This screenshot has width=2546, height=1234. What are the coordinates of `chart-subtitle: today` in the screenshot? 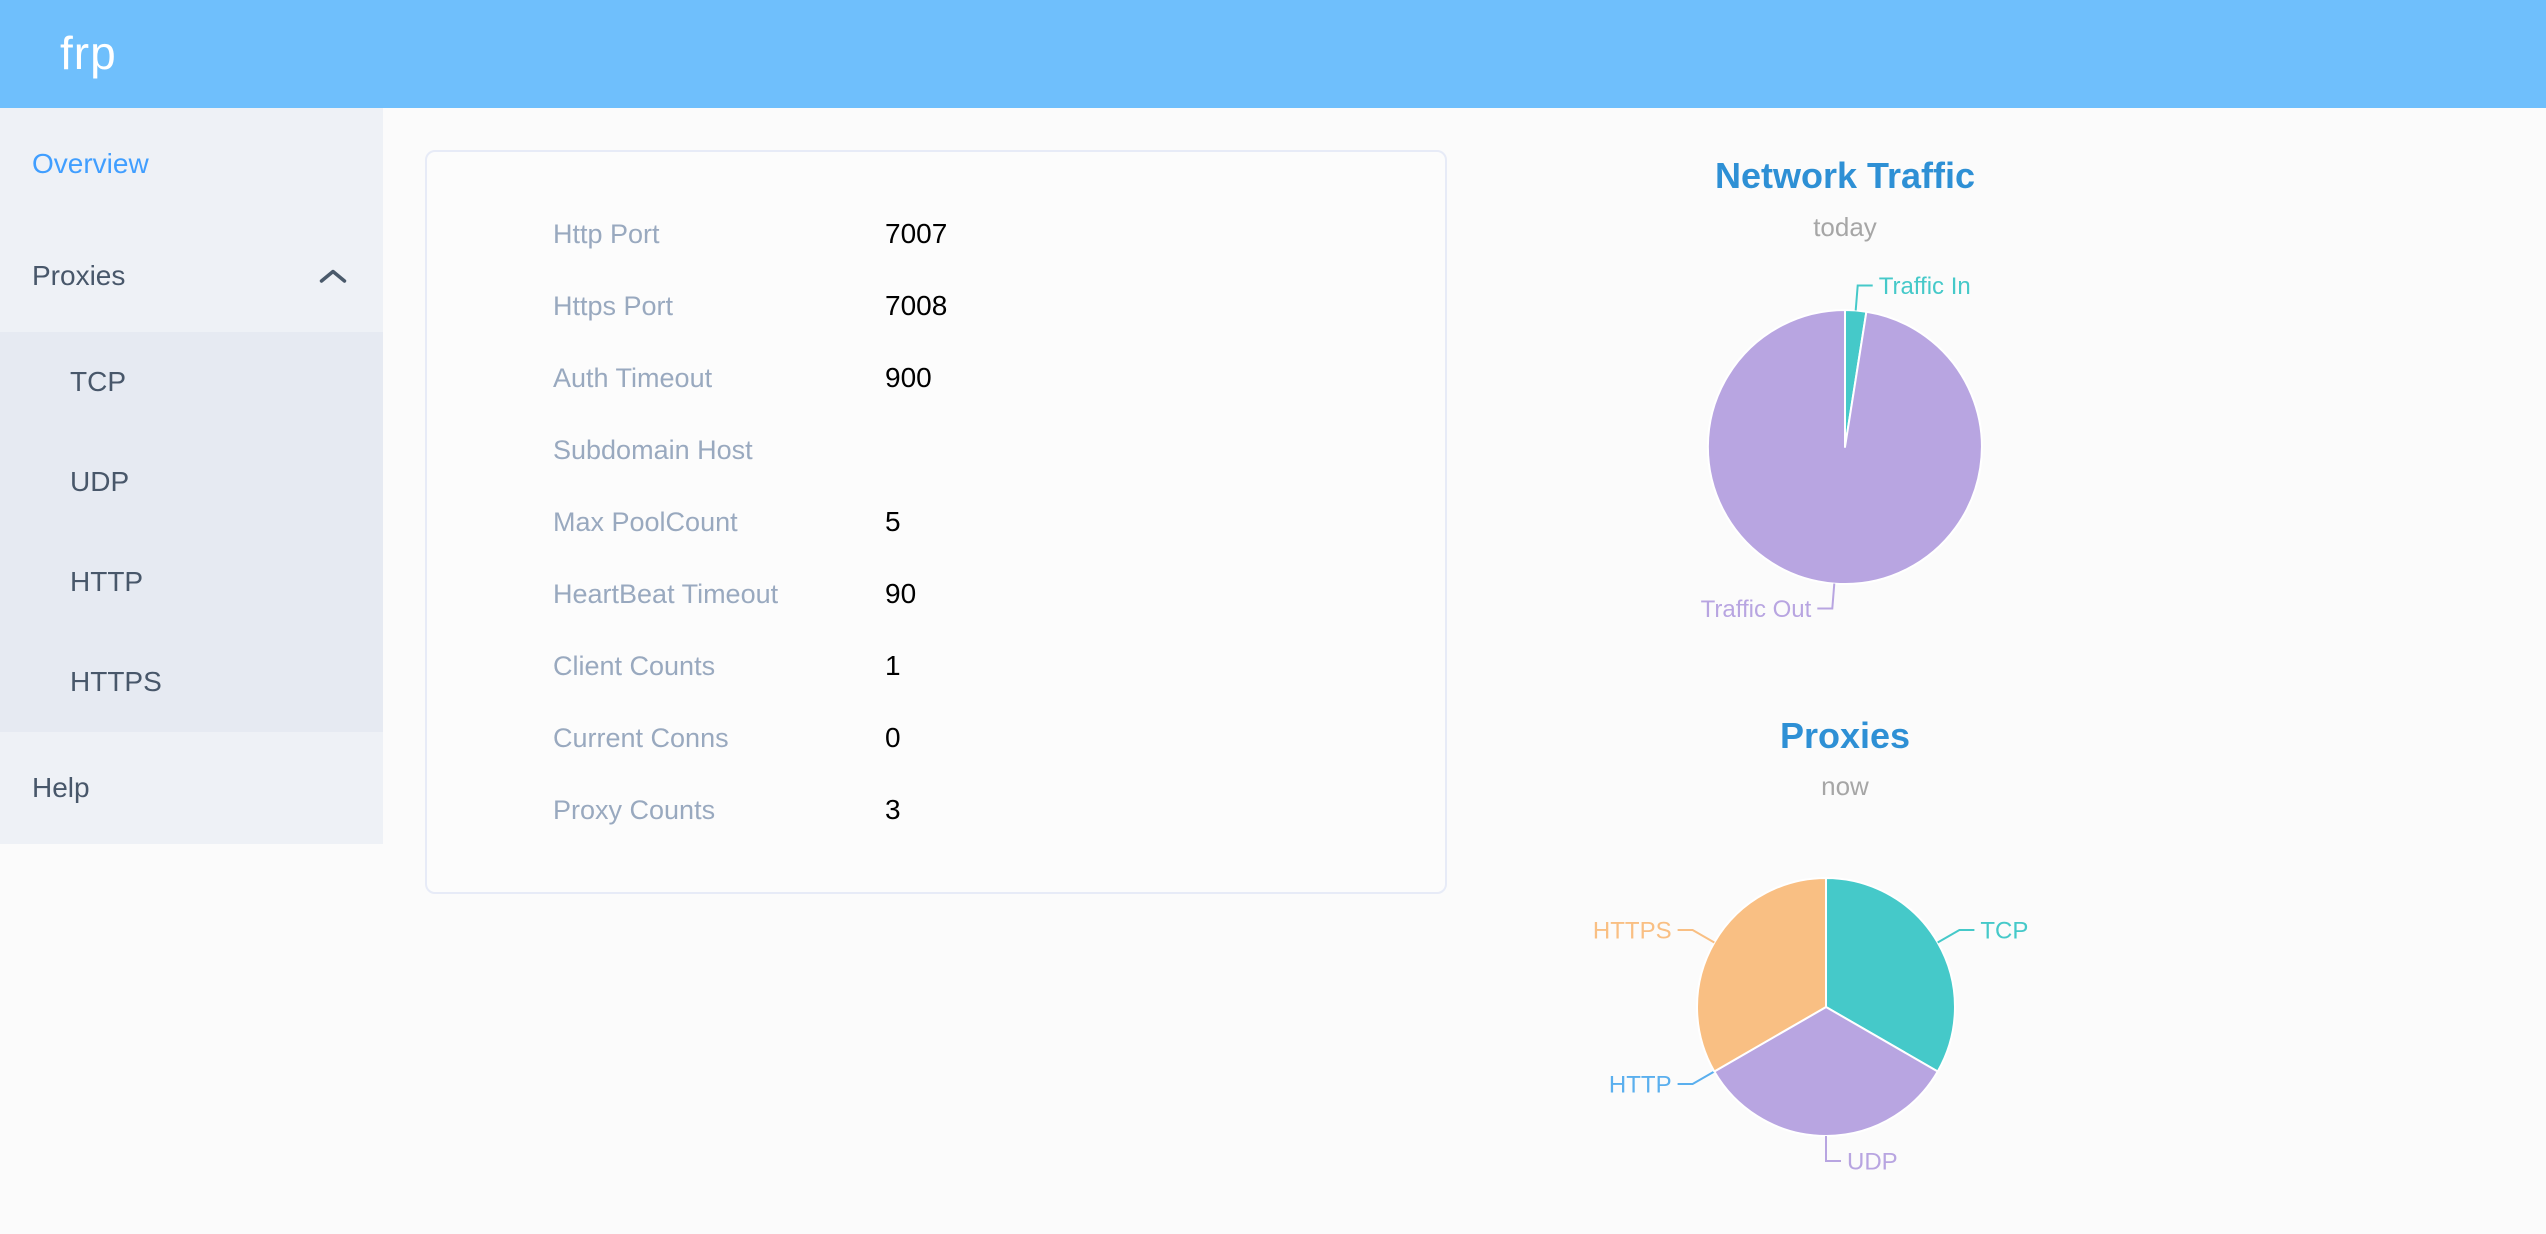 It's located at (1845, 227).